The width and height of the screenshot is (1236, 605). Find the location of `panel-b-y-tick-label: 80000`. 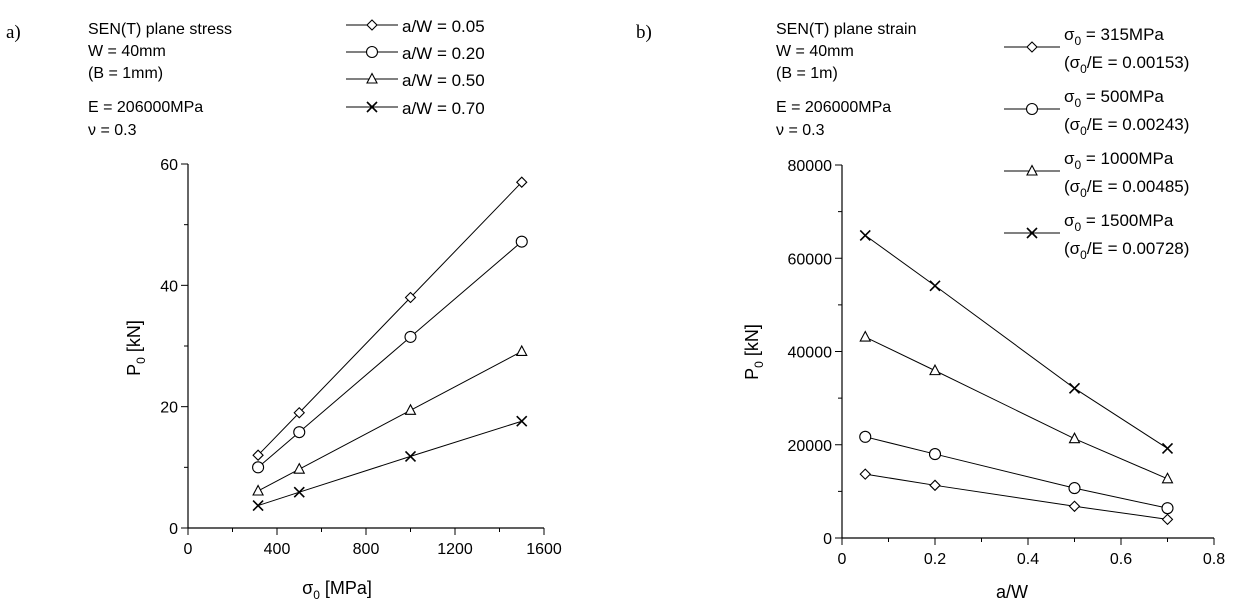

panel-b-y-tick-label: 80000 is located at coordinates (810, 166).